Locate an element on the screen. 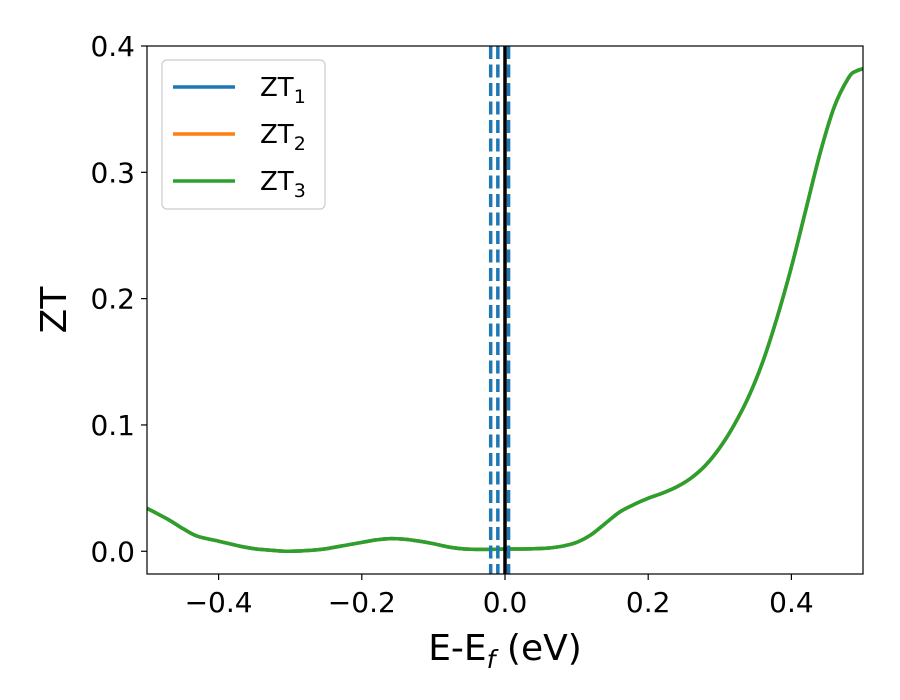  y-axis-label: ZT is located at coordinates (54, 310).